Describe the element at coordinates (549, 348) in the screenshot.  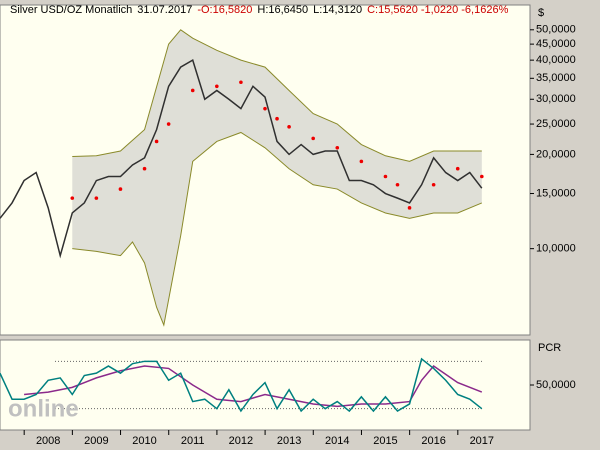
I see `axis-label: PCR` at that location.